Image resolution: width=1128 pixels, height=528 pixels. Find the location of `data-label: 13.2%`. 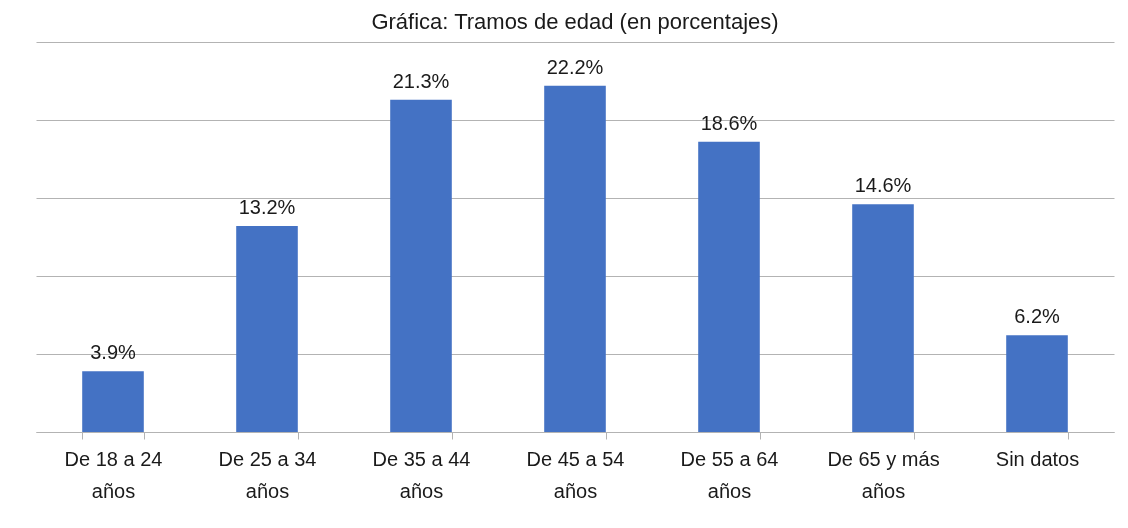

data-label: 13.2% is located at coordinates (267, 207).